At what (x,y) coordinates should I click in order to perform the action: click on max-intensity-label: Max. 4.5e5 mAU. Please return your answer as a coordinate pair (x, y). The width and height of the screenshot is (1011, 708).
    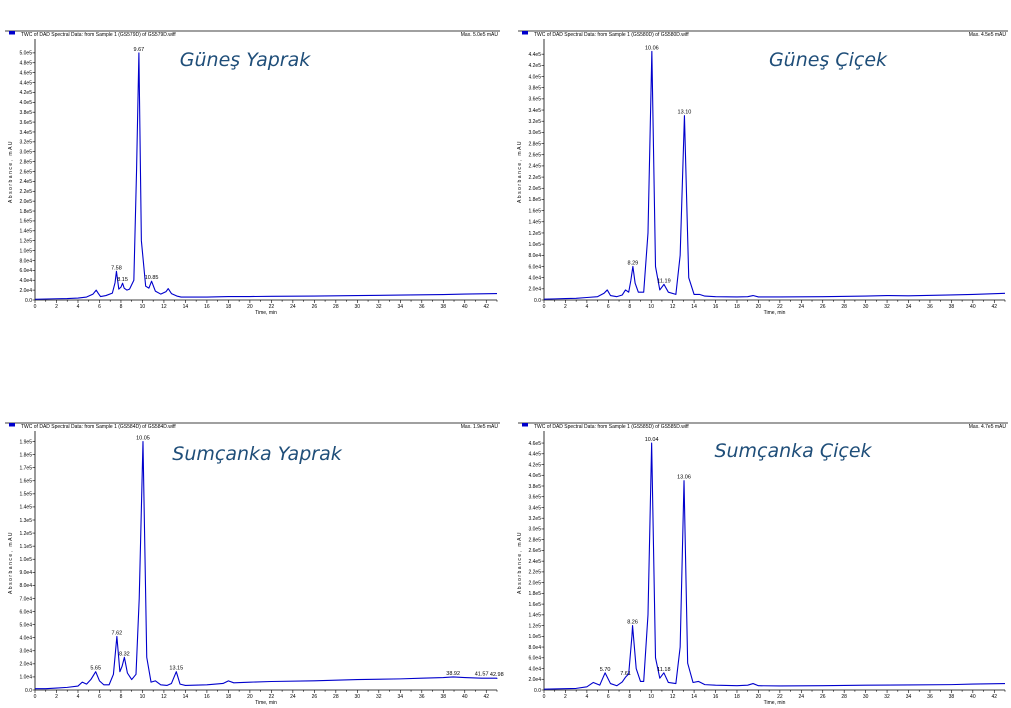
    Looking at the image, I should click on (988, 35).